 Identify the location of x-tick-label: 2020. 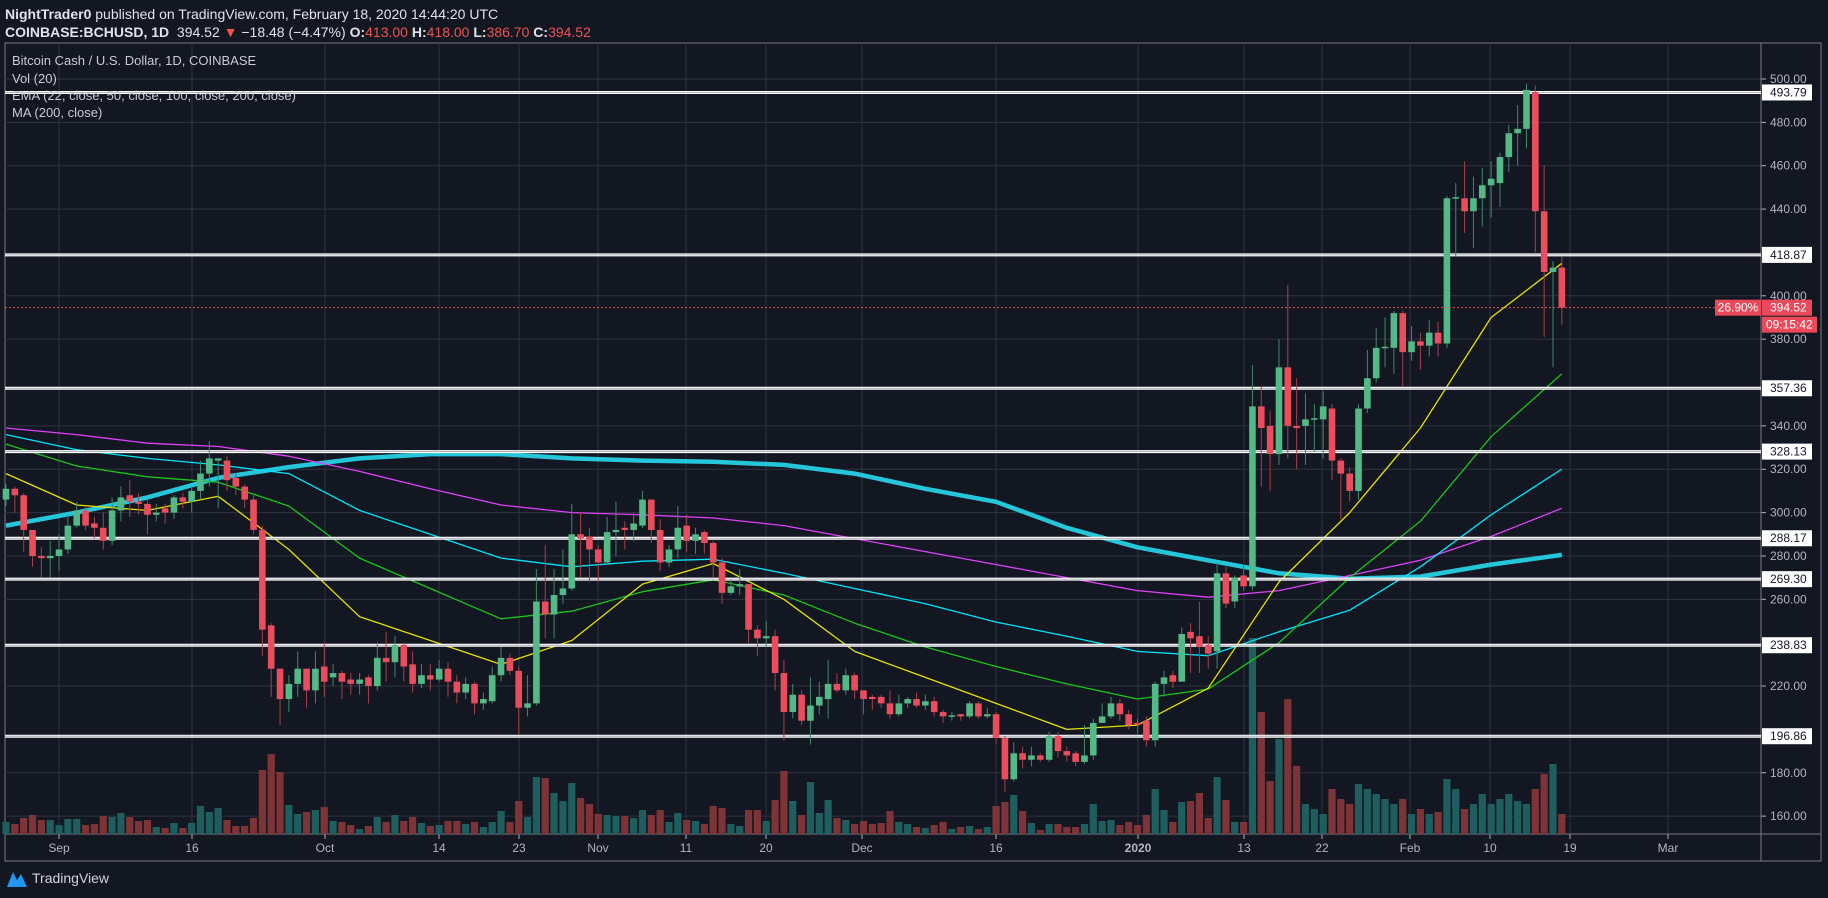
(1138, 848).